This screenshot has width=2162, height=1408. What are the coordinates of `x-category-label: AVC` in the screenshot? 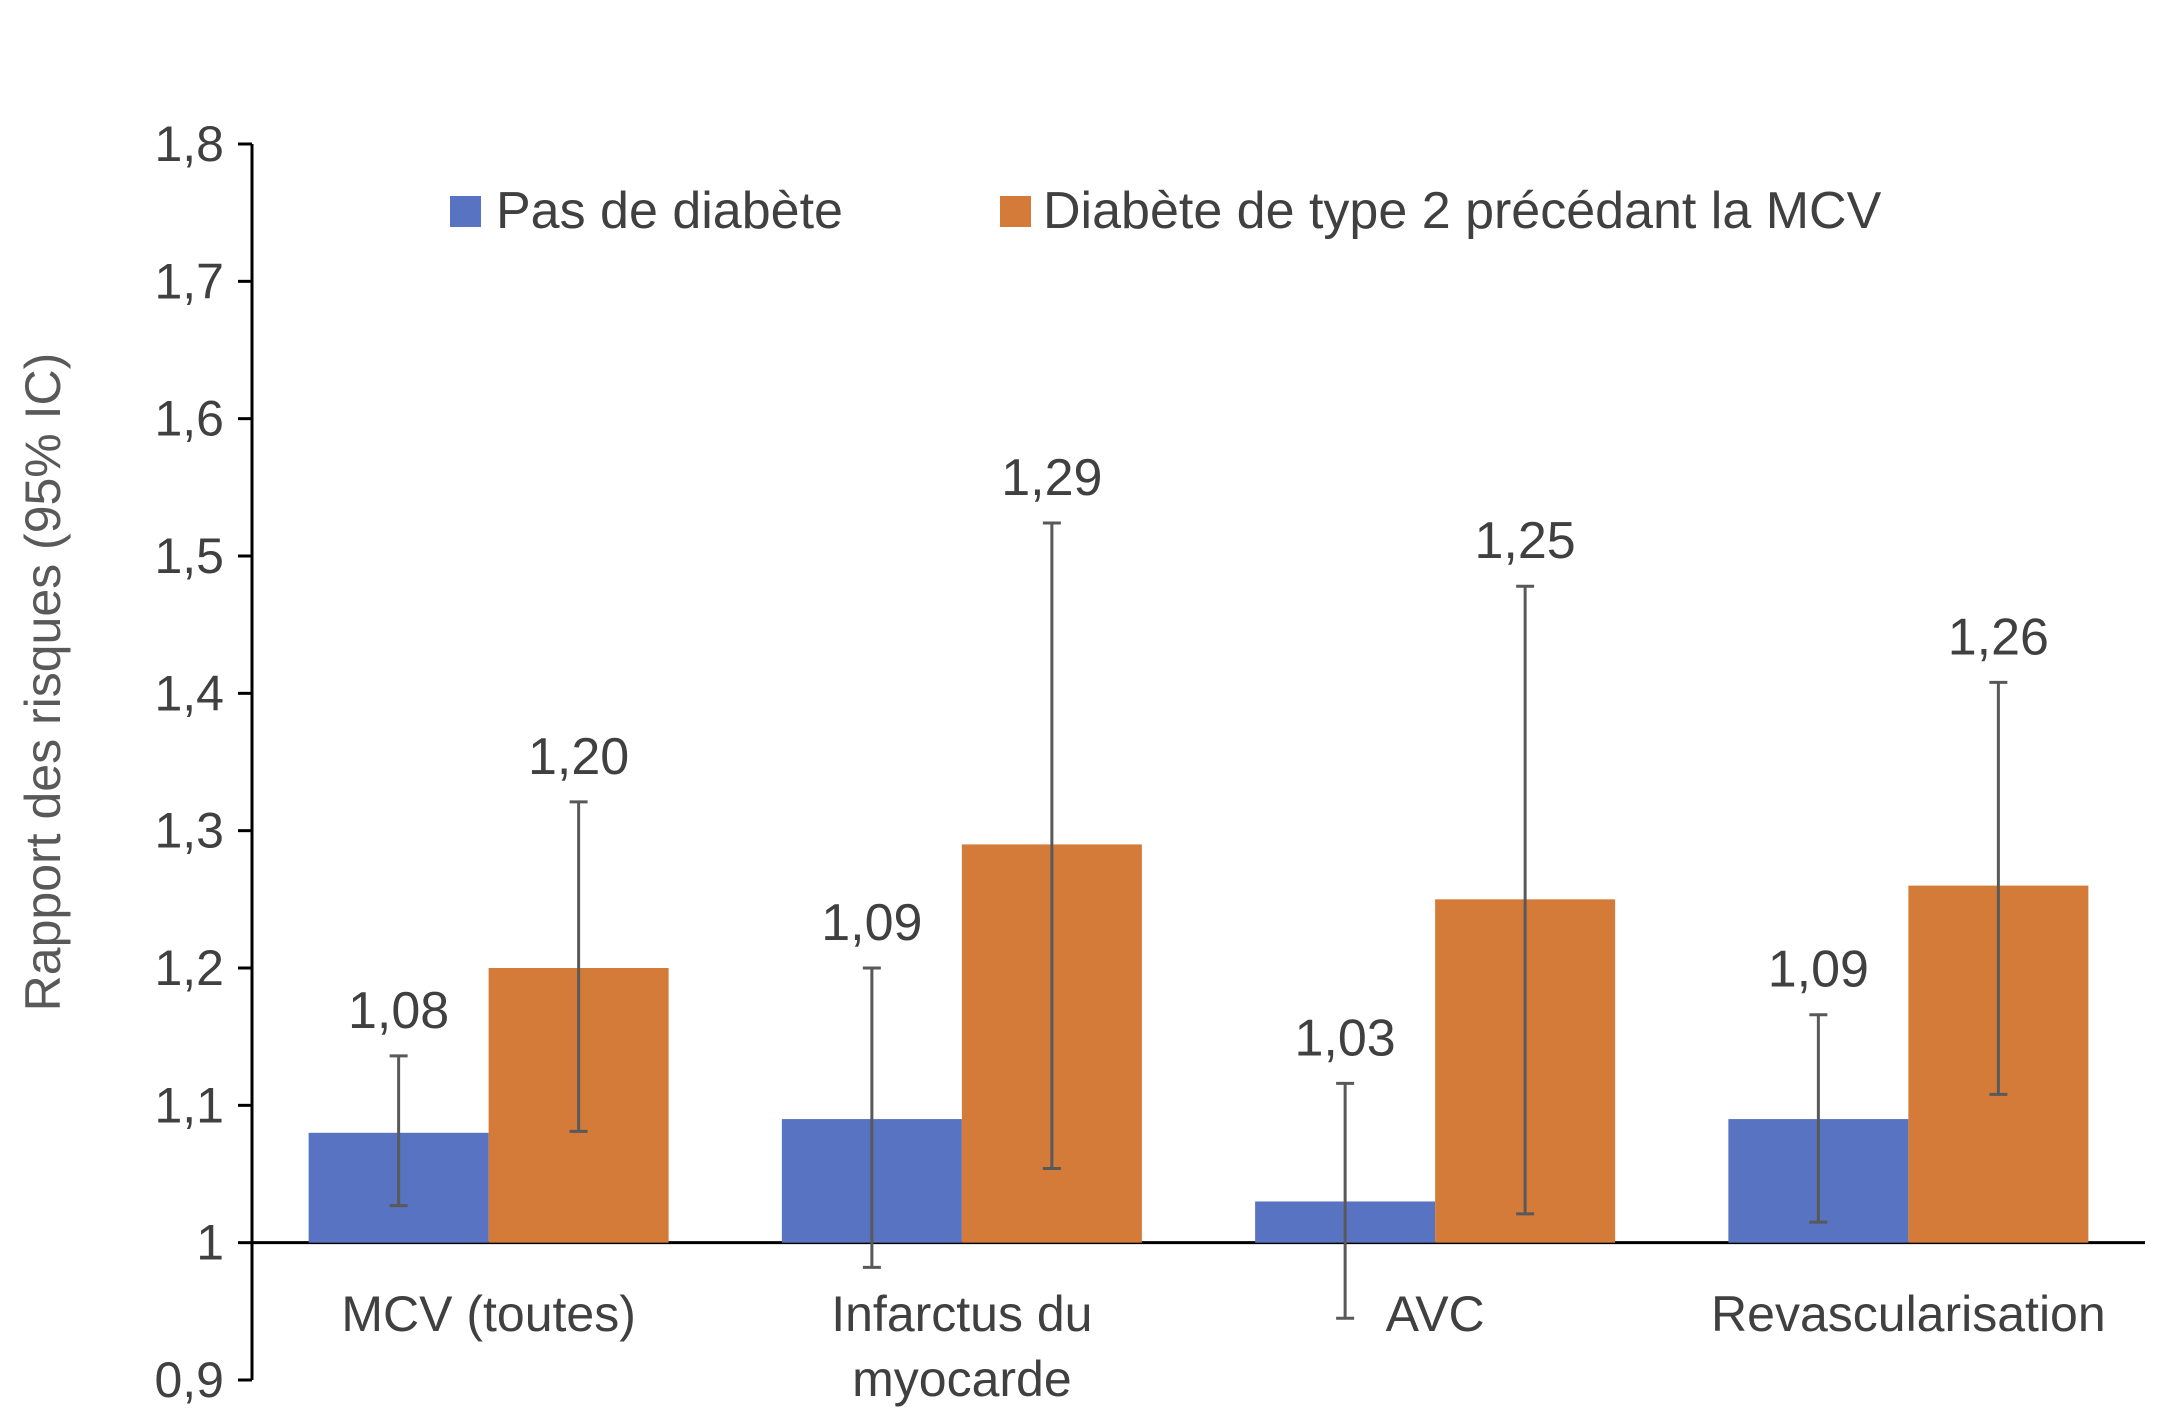 It's located at (1435, 1314).